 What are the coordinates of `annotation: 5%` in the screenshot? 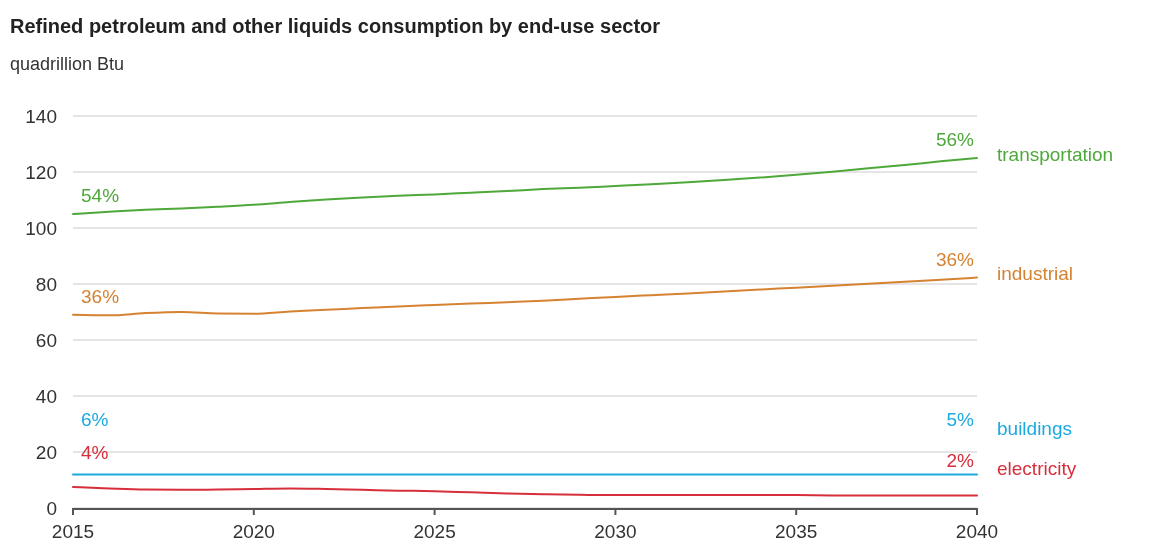 It's located at (960, 420).